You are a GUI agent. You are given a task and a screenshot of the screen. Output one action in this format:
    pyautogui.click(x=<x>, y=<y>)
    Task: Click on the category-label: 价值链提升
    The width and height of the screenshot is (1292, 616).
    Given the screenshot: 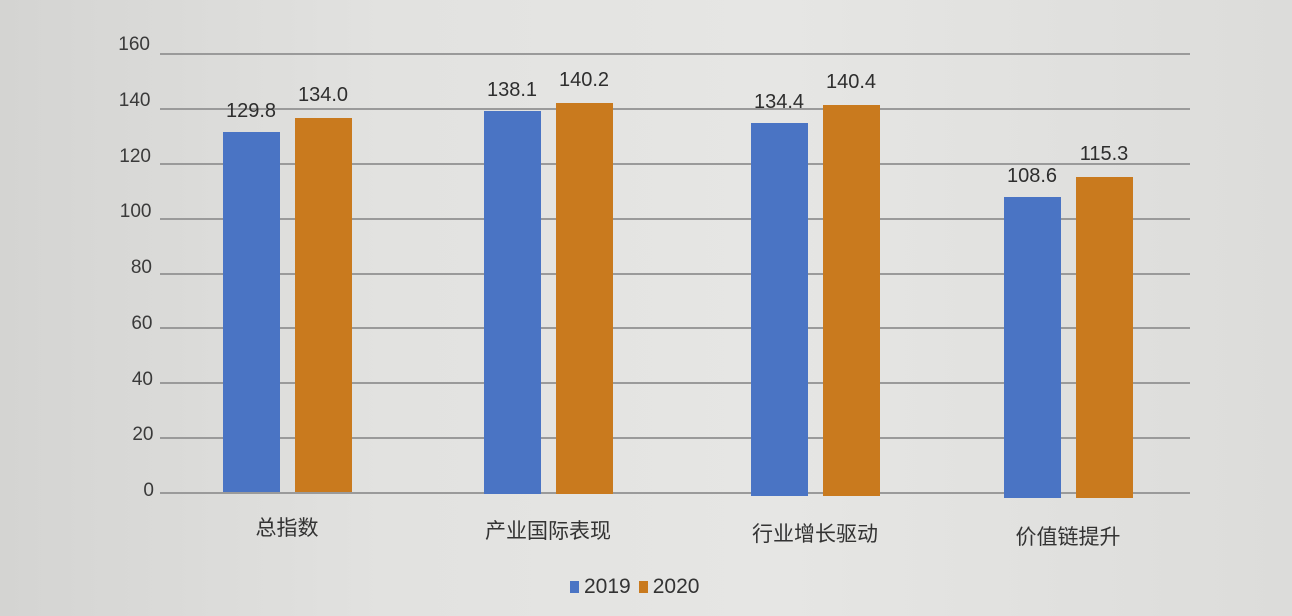 What is the action you would take?
    pyautogui.click(x=1068, y=537)
    